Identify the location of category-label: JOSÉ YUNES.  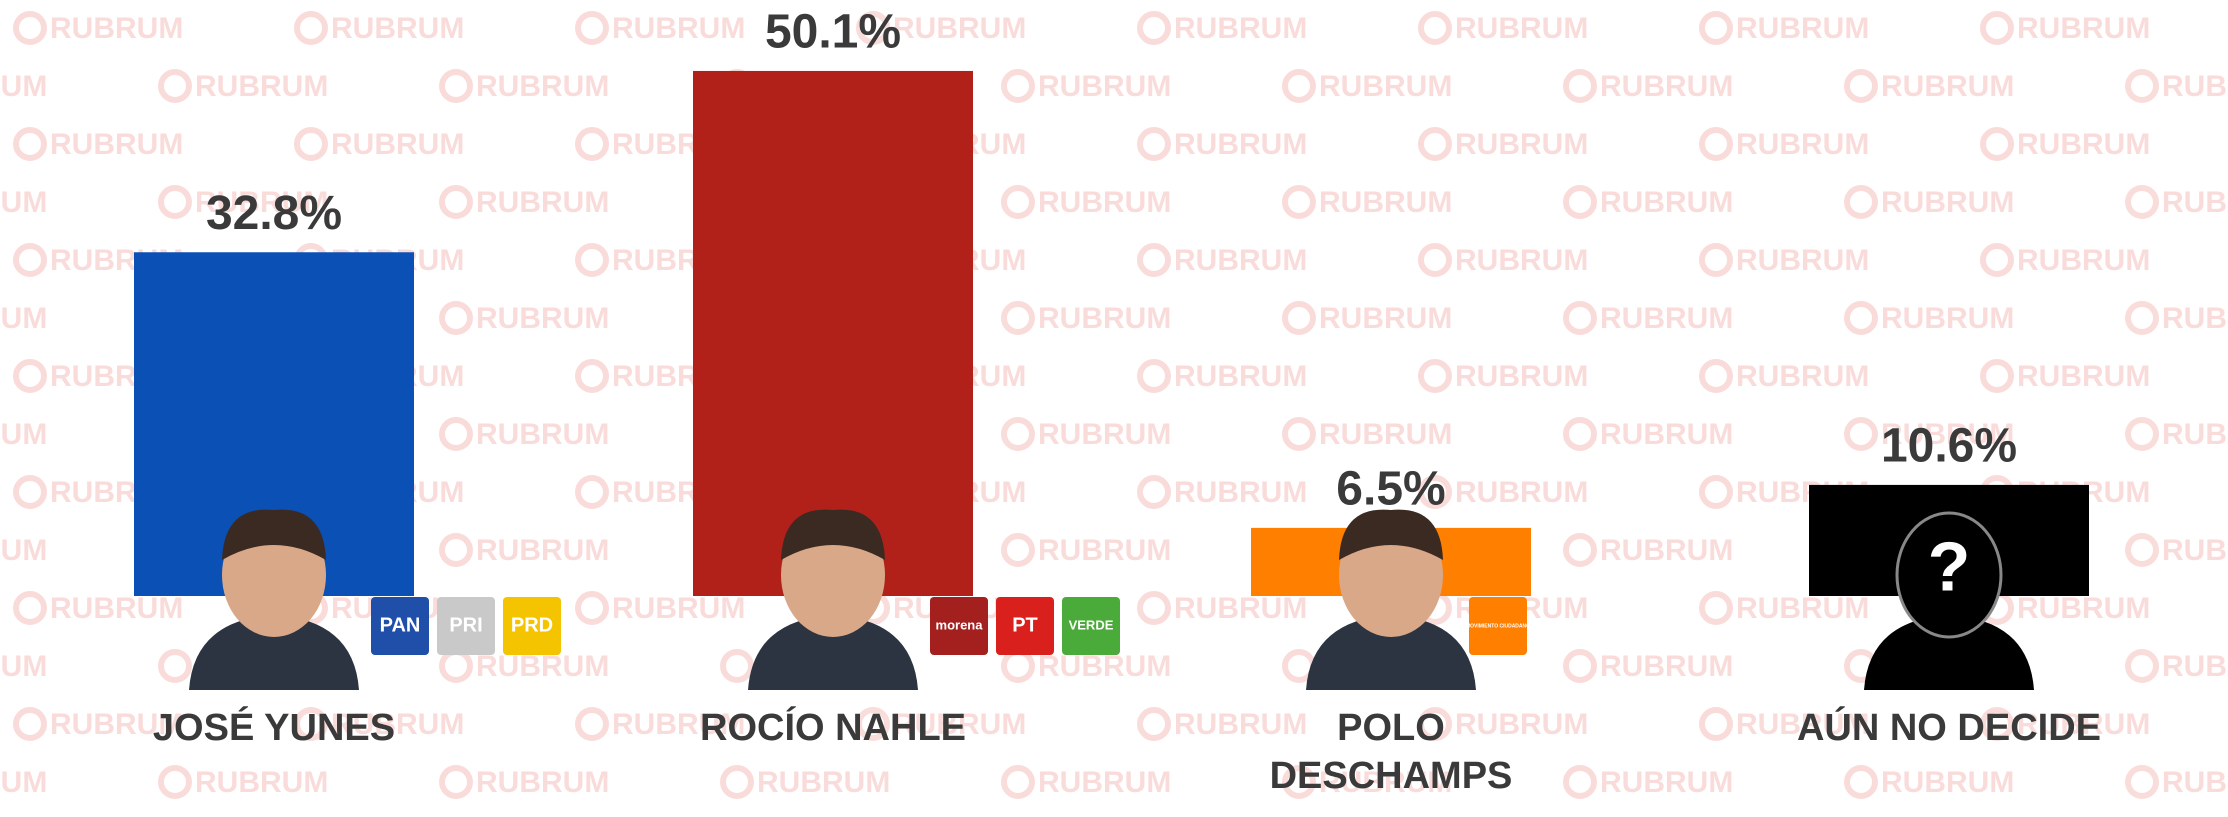
(274, 728).